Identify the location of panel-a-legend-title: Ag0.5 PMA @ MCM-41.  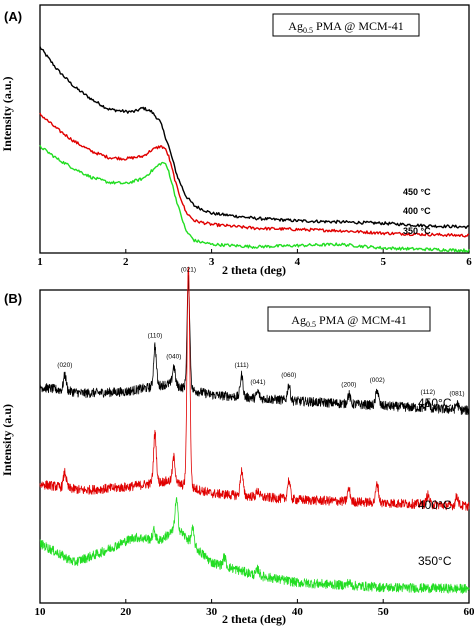
(345, 27).